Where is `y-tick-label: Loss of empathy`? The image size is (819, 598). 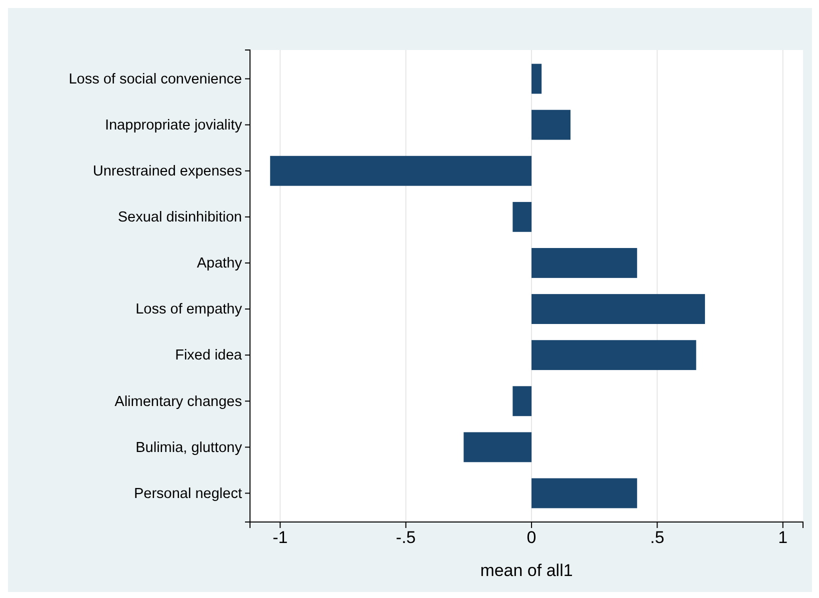 y-tick-label: Loss of empathy is located at coordinates (189, 310).